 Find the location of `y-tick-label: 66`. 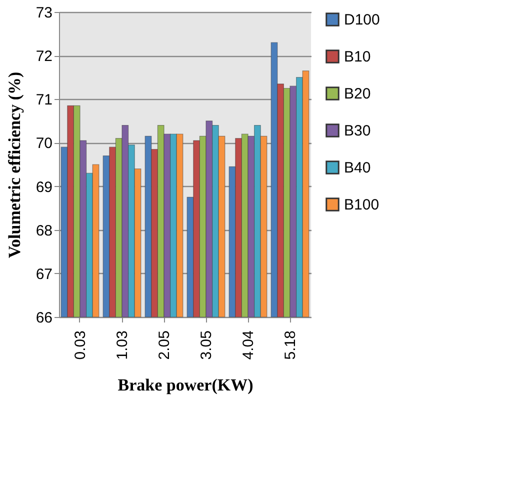

y-tick-label: 66 is located at coordinates (44, 318).